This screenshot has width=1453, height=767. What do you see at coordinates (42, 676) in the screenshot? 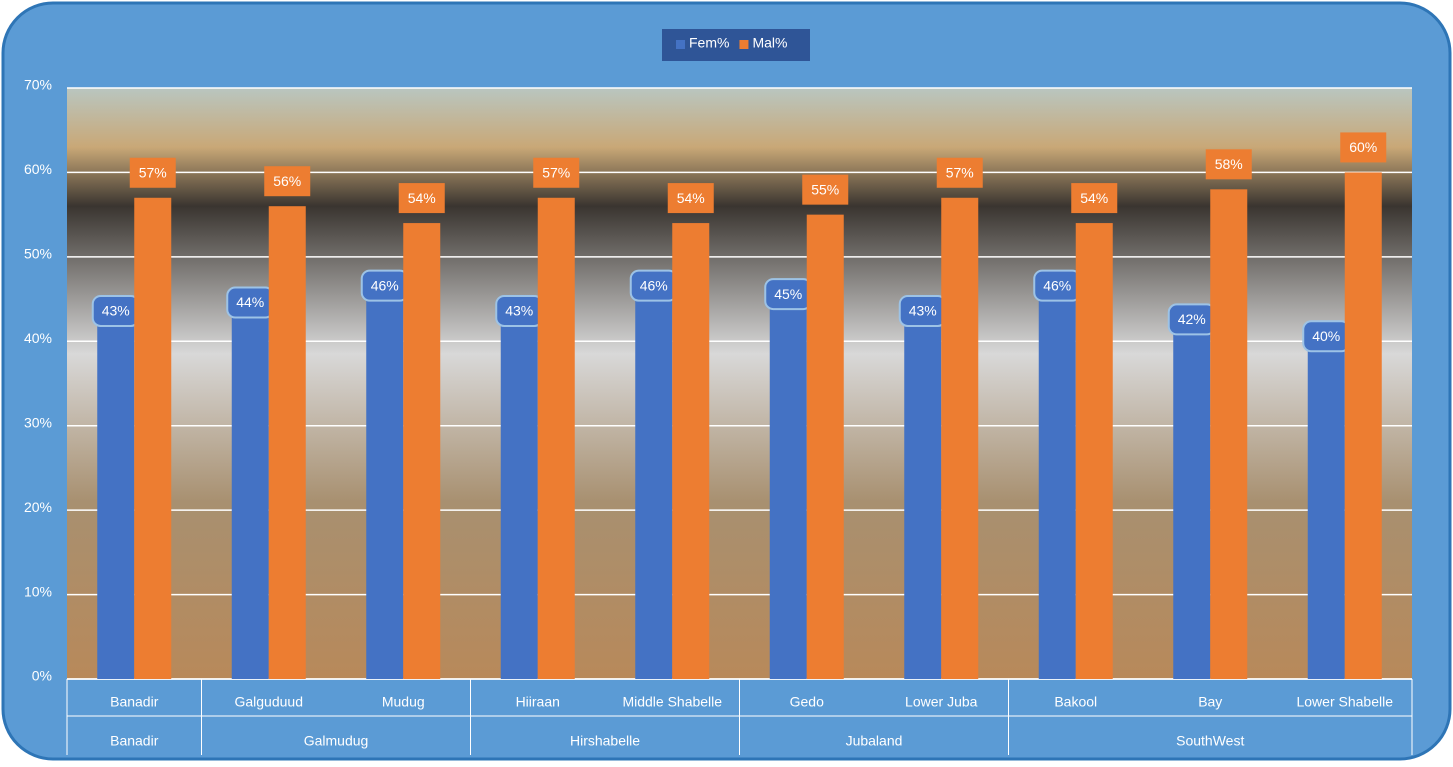
I see `y-tick-label: 0%` at bounding box center [42, 676].